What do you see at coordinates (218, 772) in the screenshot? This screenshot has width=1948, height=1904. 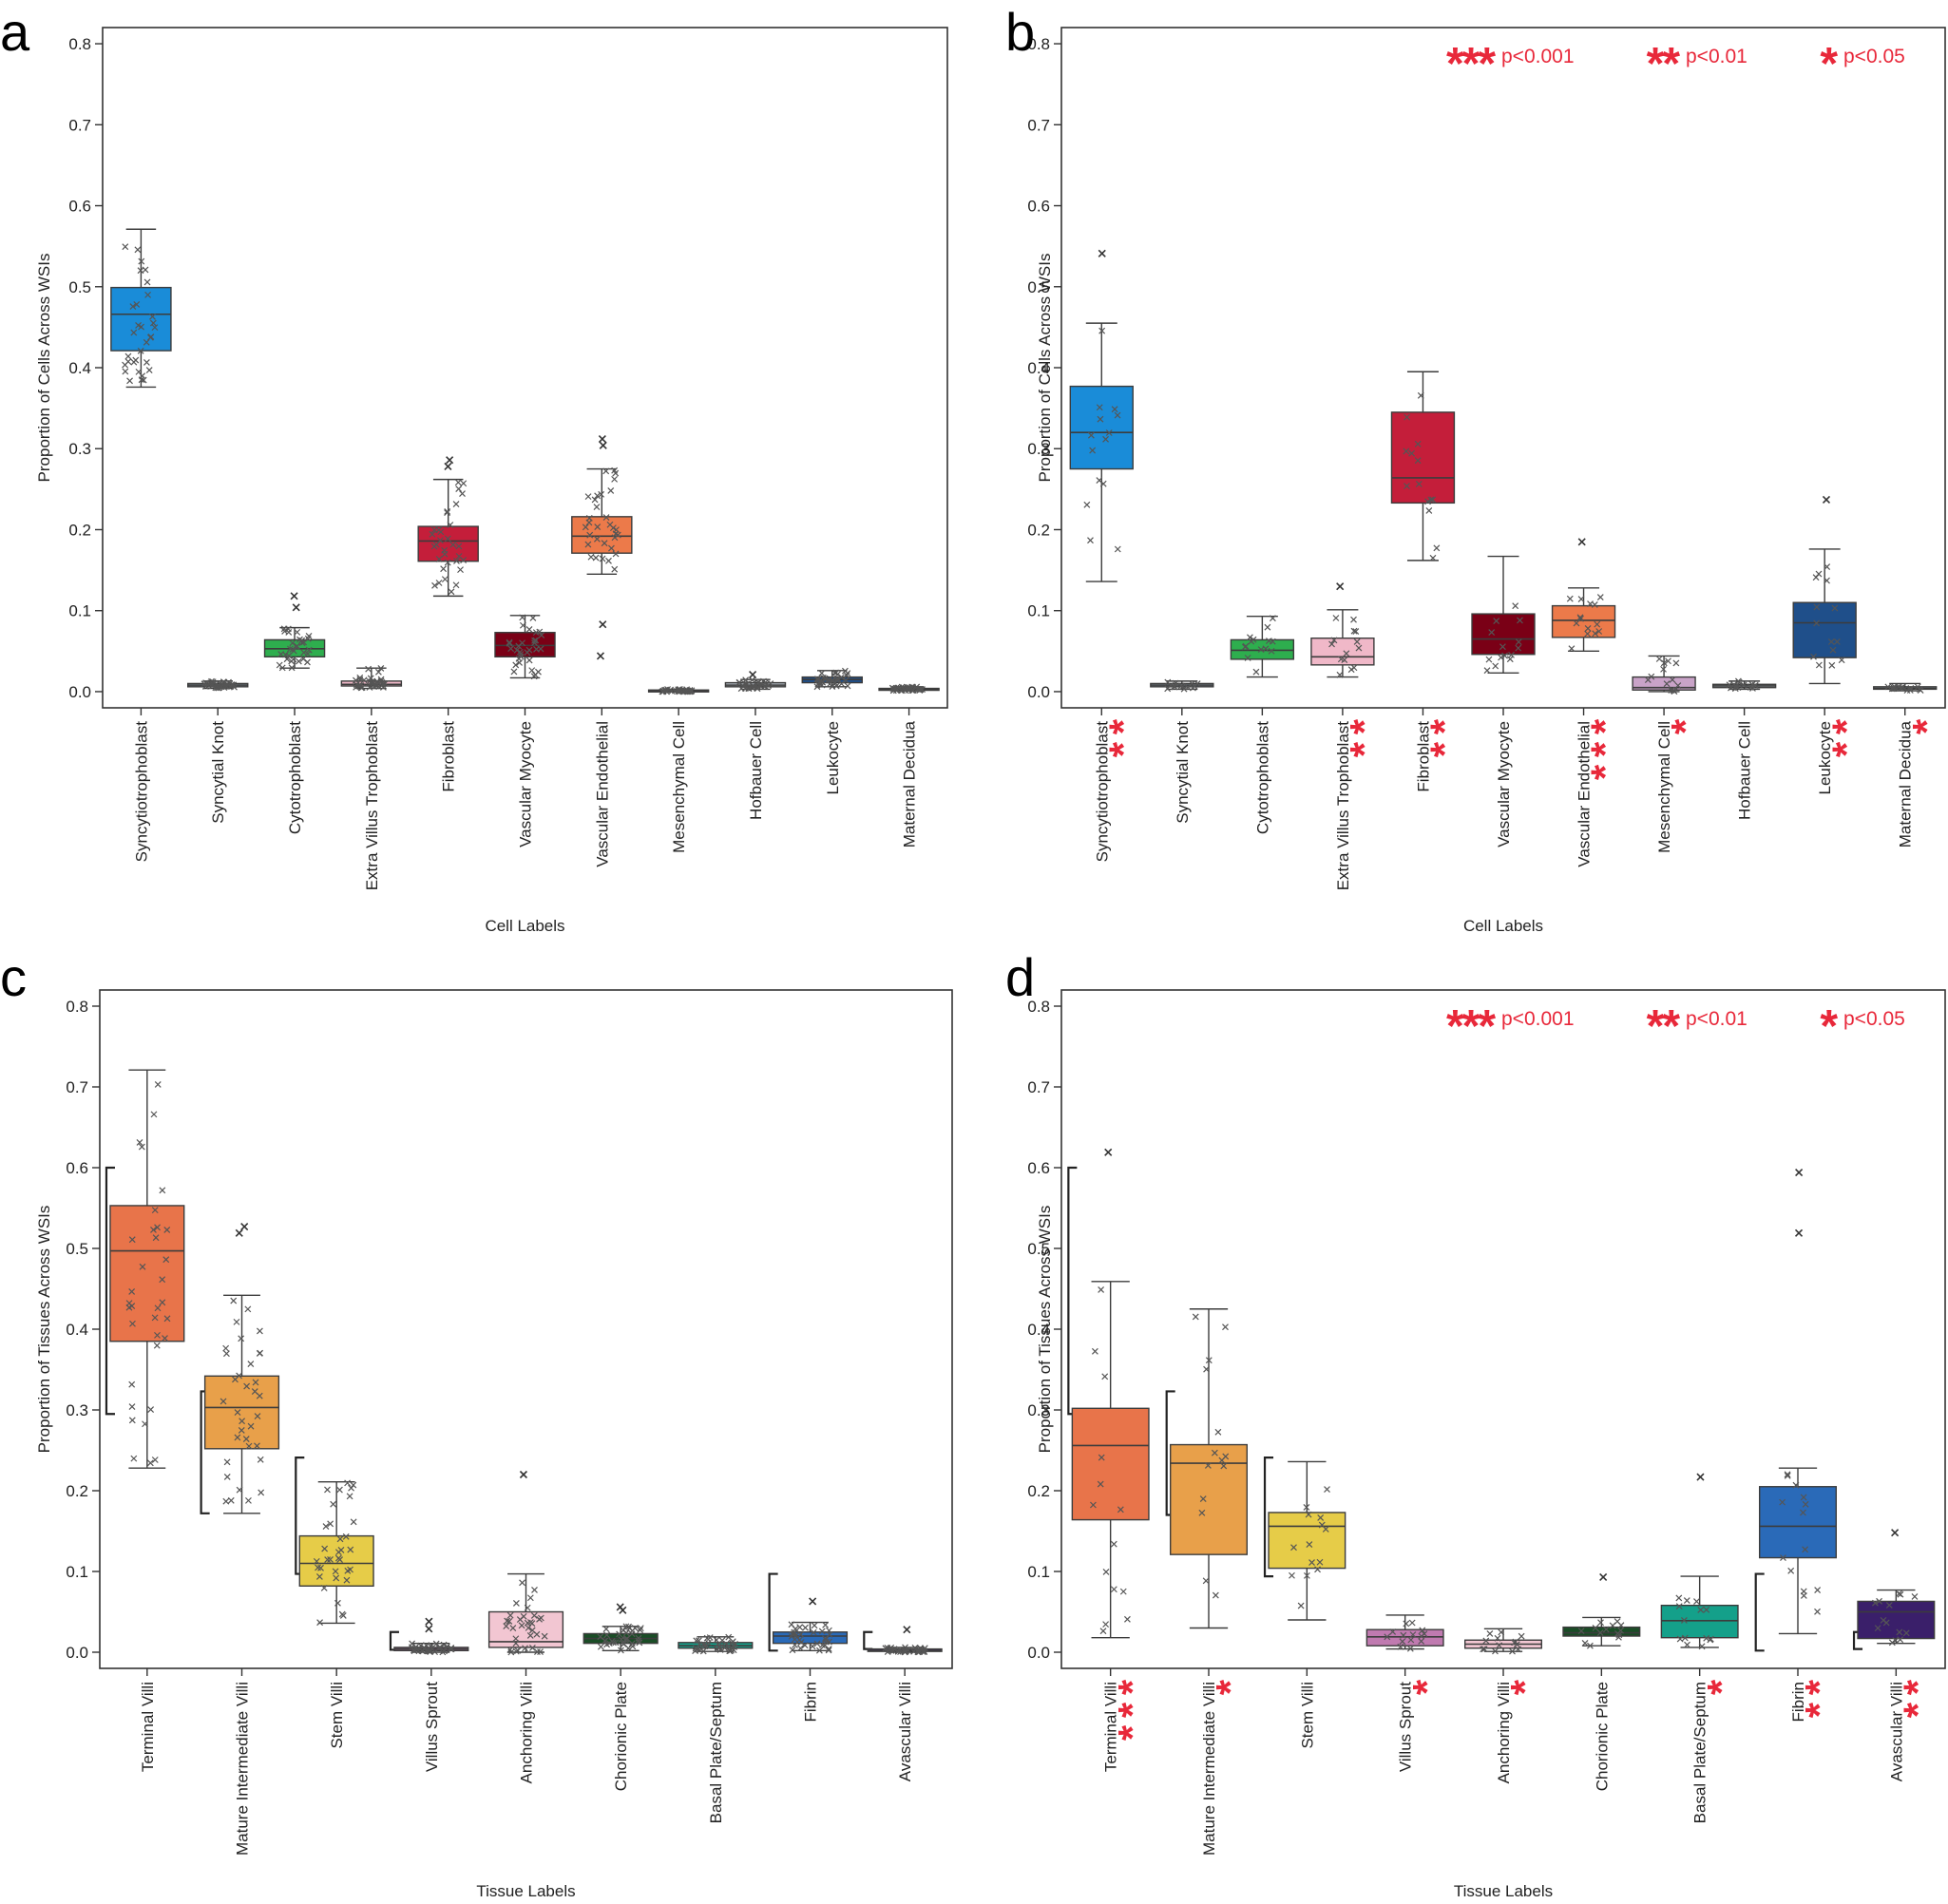 I see `x-tick-label: Syncytial Knot` at bounding box center [218, 772].